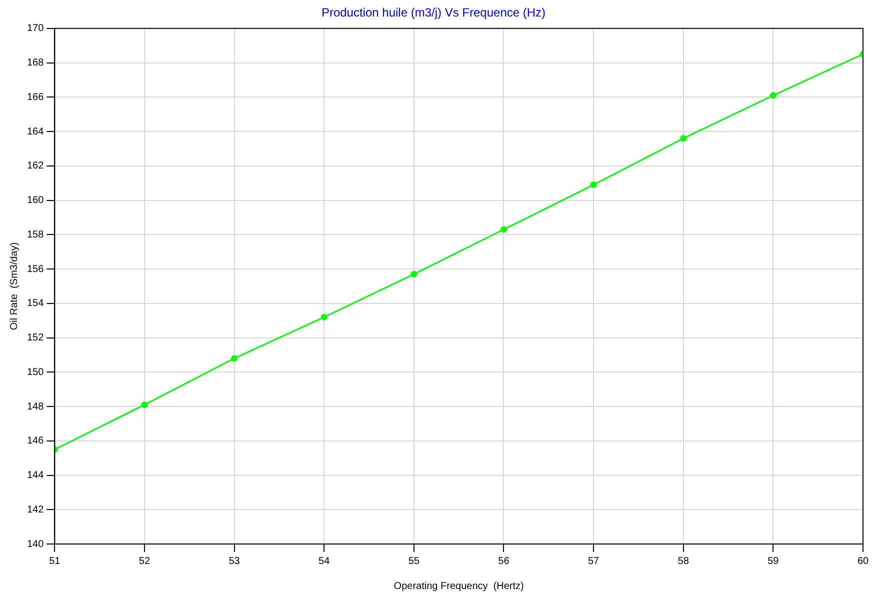 This screenshot has height=598, width=879. Describe the element at coordinates (35, 166) in the screenshot. I see `y-tick-label: 162` at that location.